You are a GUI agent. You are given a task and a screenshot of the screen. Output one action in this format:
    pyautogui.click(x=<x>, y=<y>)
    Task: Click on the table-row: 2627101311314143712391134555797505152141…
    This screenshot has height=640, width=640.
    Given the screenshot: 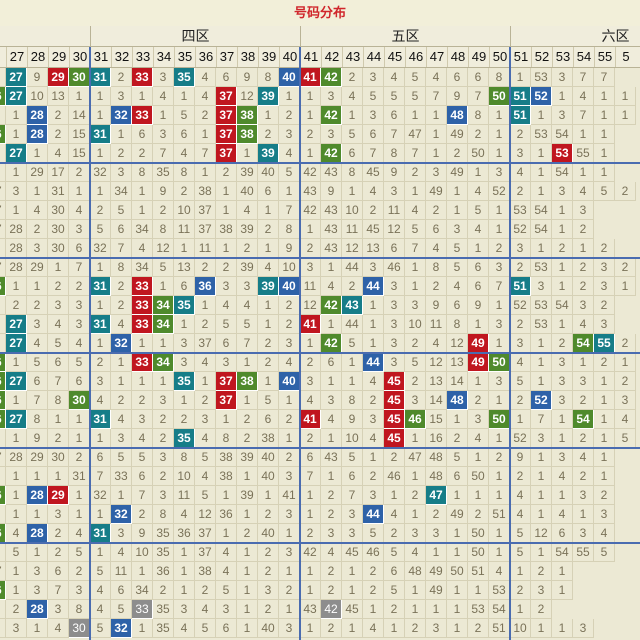 What is the action you would take?
    pyautogui.click(x=320, y=96)
    